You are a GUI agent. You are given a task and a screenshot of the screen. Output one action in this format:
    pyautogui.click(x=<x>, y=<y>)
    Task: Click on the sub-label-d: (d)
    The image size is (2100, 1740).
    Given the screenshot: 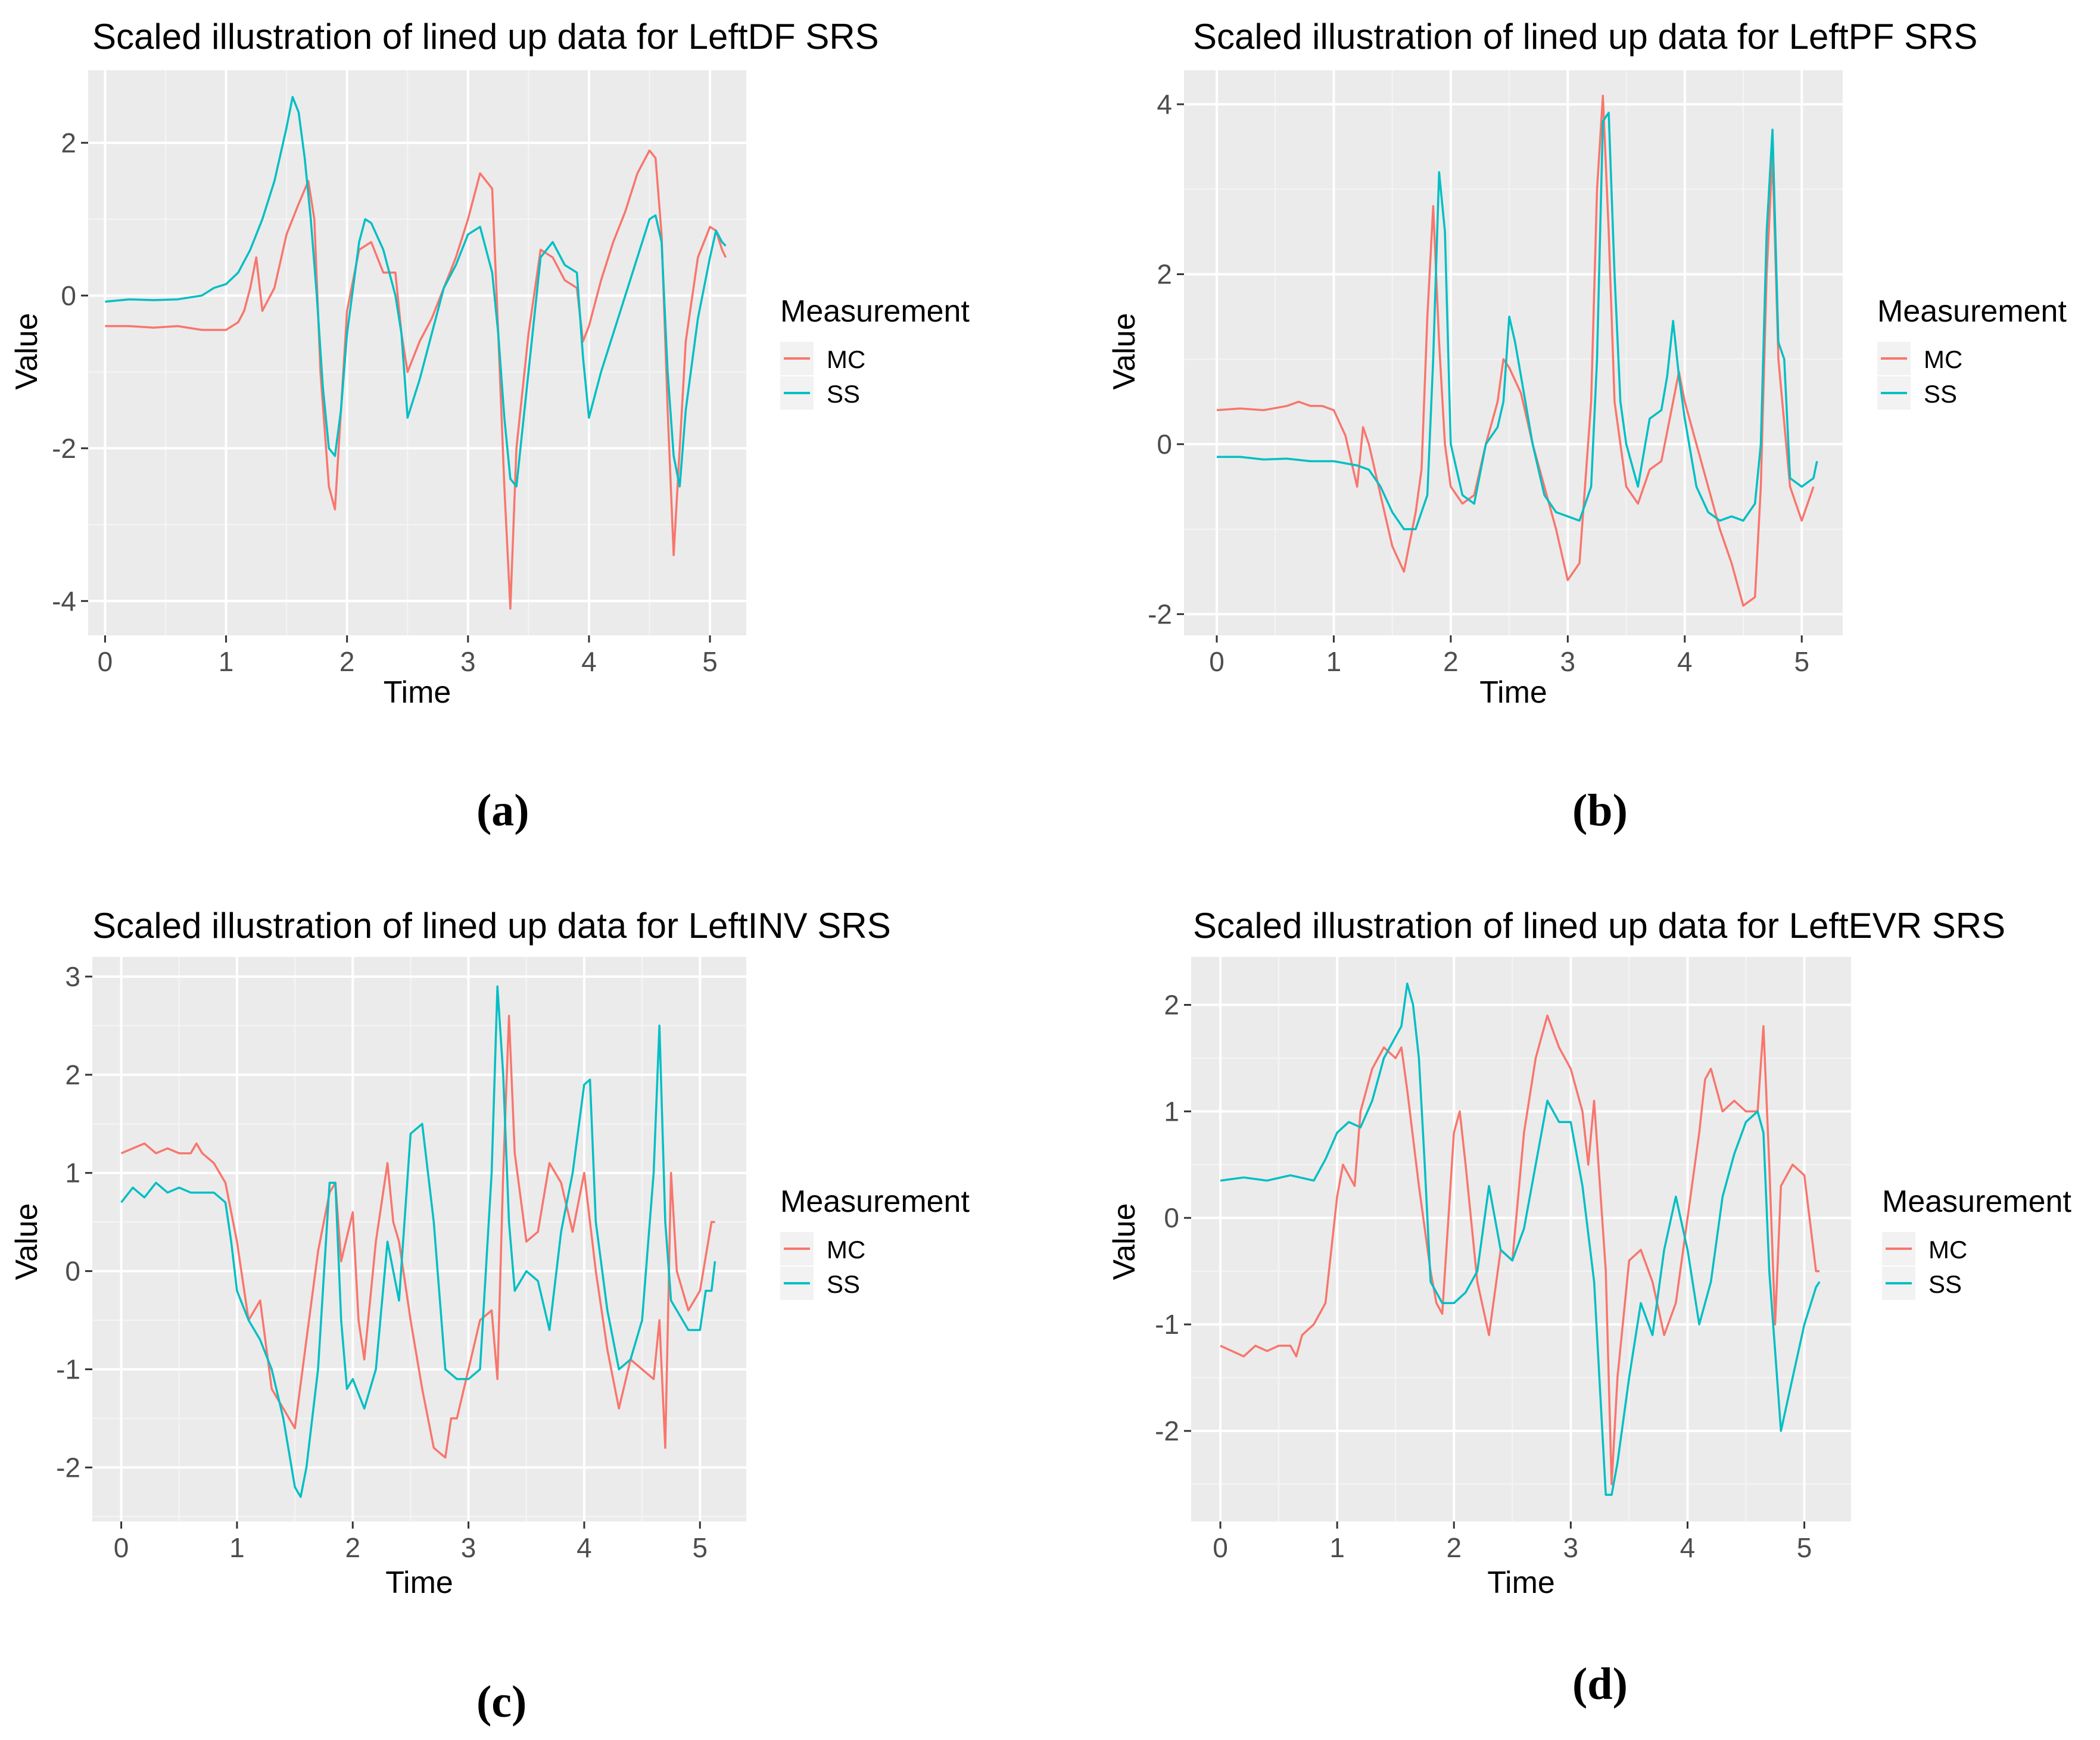 What is the action you would take?
    pyautogui.click(x=1600, y=1684)
    